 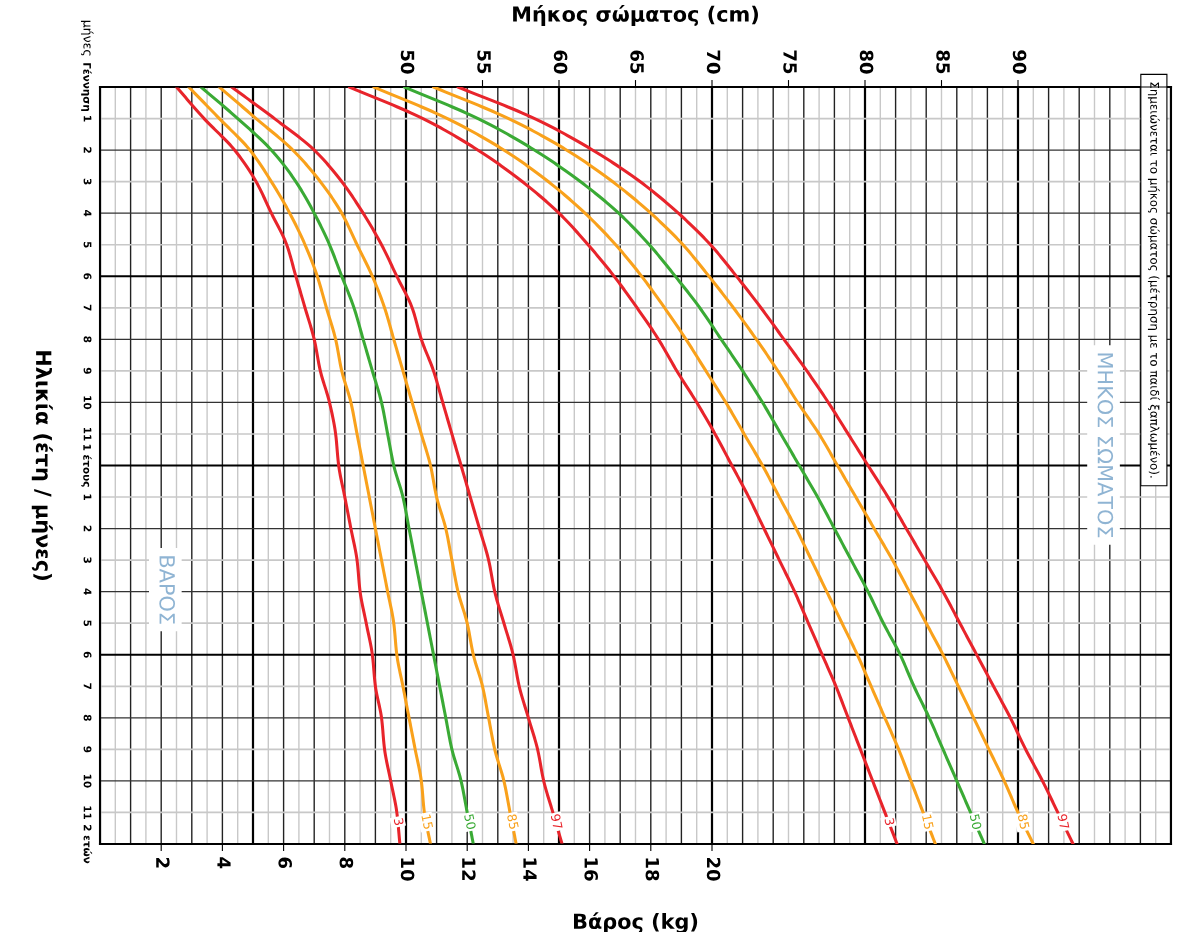 What do you see at coordinates (866, 62) in the screenshot?
I see `x2-tick-label: 80` at bounding box center [866, 62].